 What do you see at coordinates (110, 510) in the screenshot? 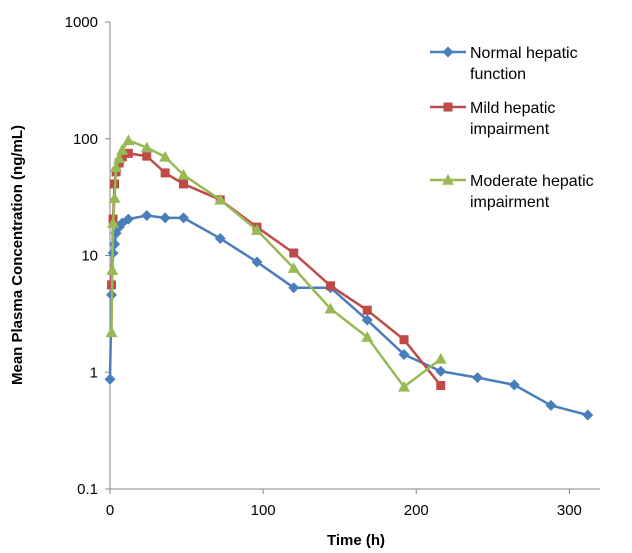
I see `x-tick-label: 0` at bounding box center [110, 510].